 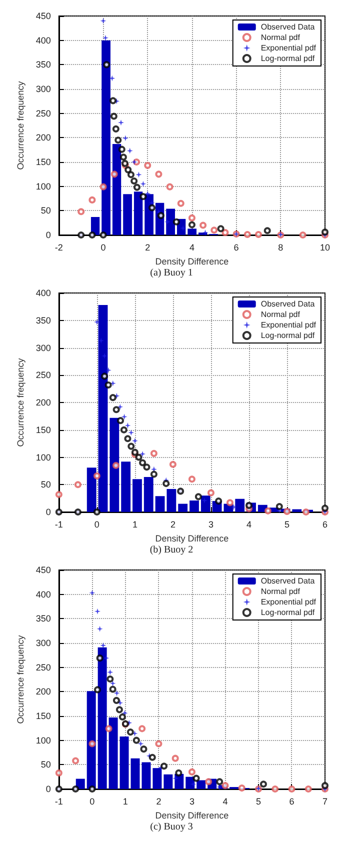 What do you see at coordinates (325, 247) in the screenshot?
I see `x-tick-label: 10` at bounding box center [325, 247].